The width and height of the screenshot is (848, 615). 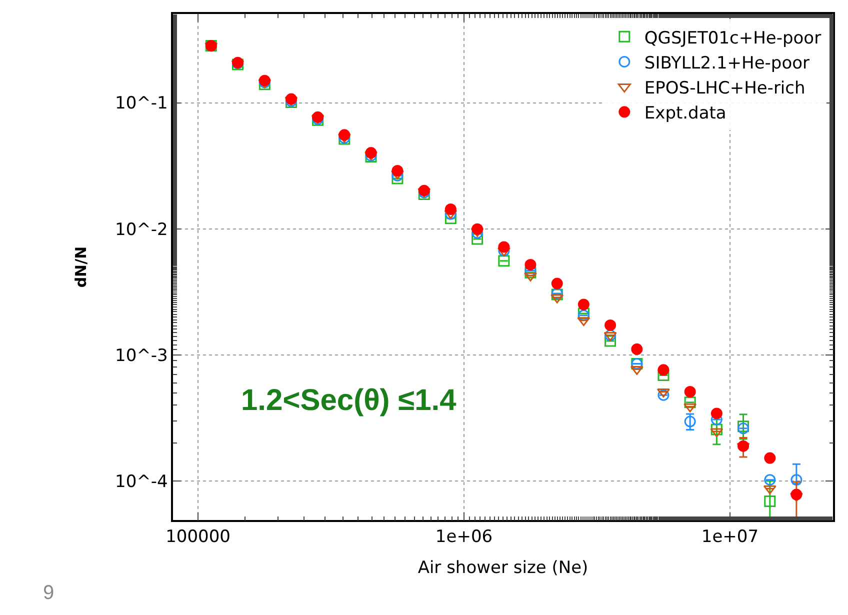 What do you see at coordinates (730, 537) in the screenshot?
I see `x-tick-label: 1e+07` at bounding box center [730, 537].